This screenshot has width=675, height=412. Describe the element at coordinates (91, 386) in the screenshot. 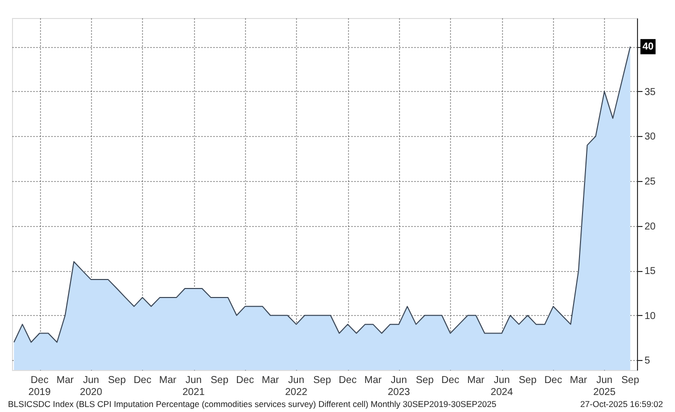

I see `x-tick-label: Jun 2020` at that location.